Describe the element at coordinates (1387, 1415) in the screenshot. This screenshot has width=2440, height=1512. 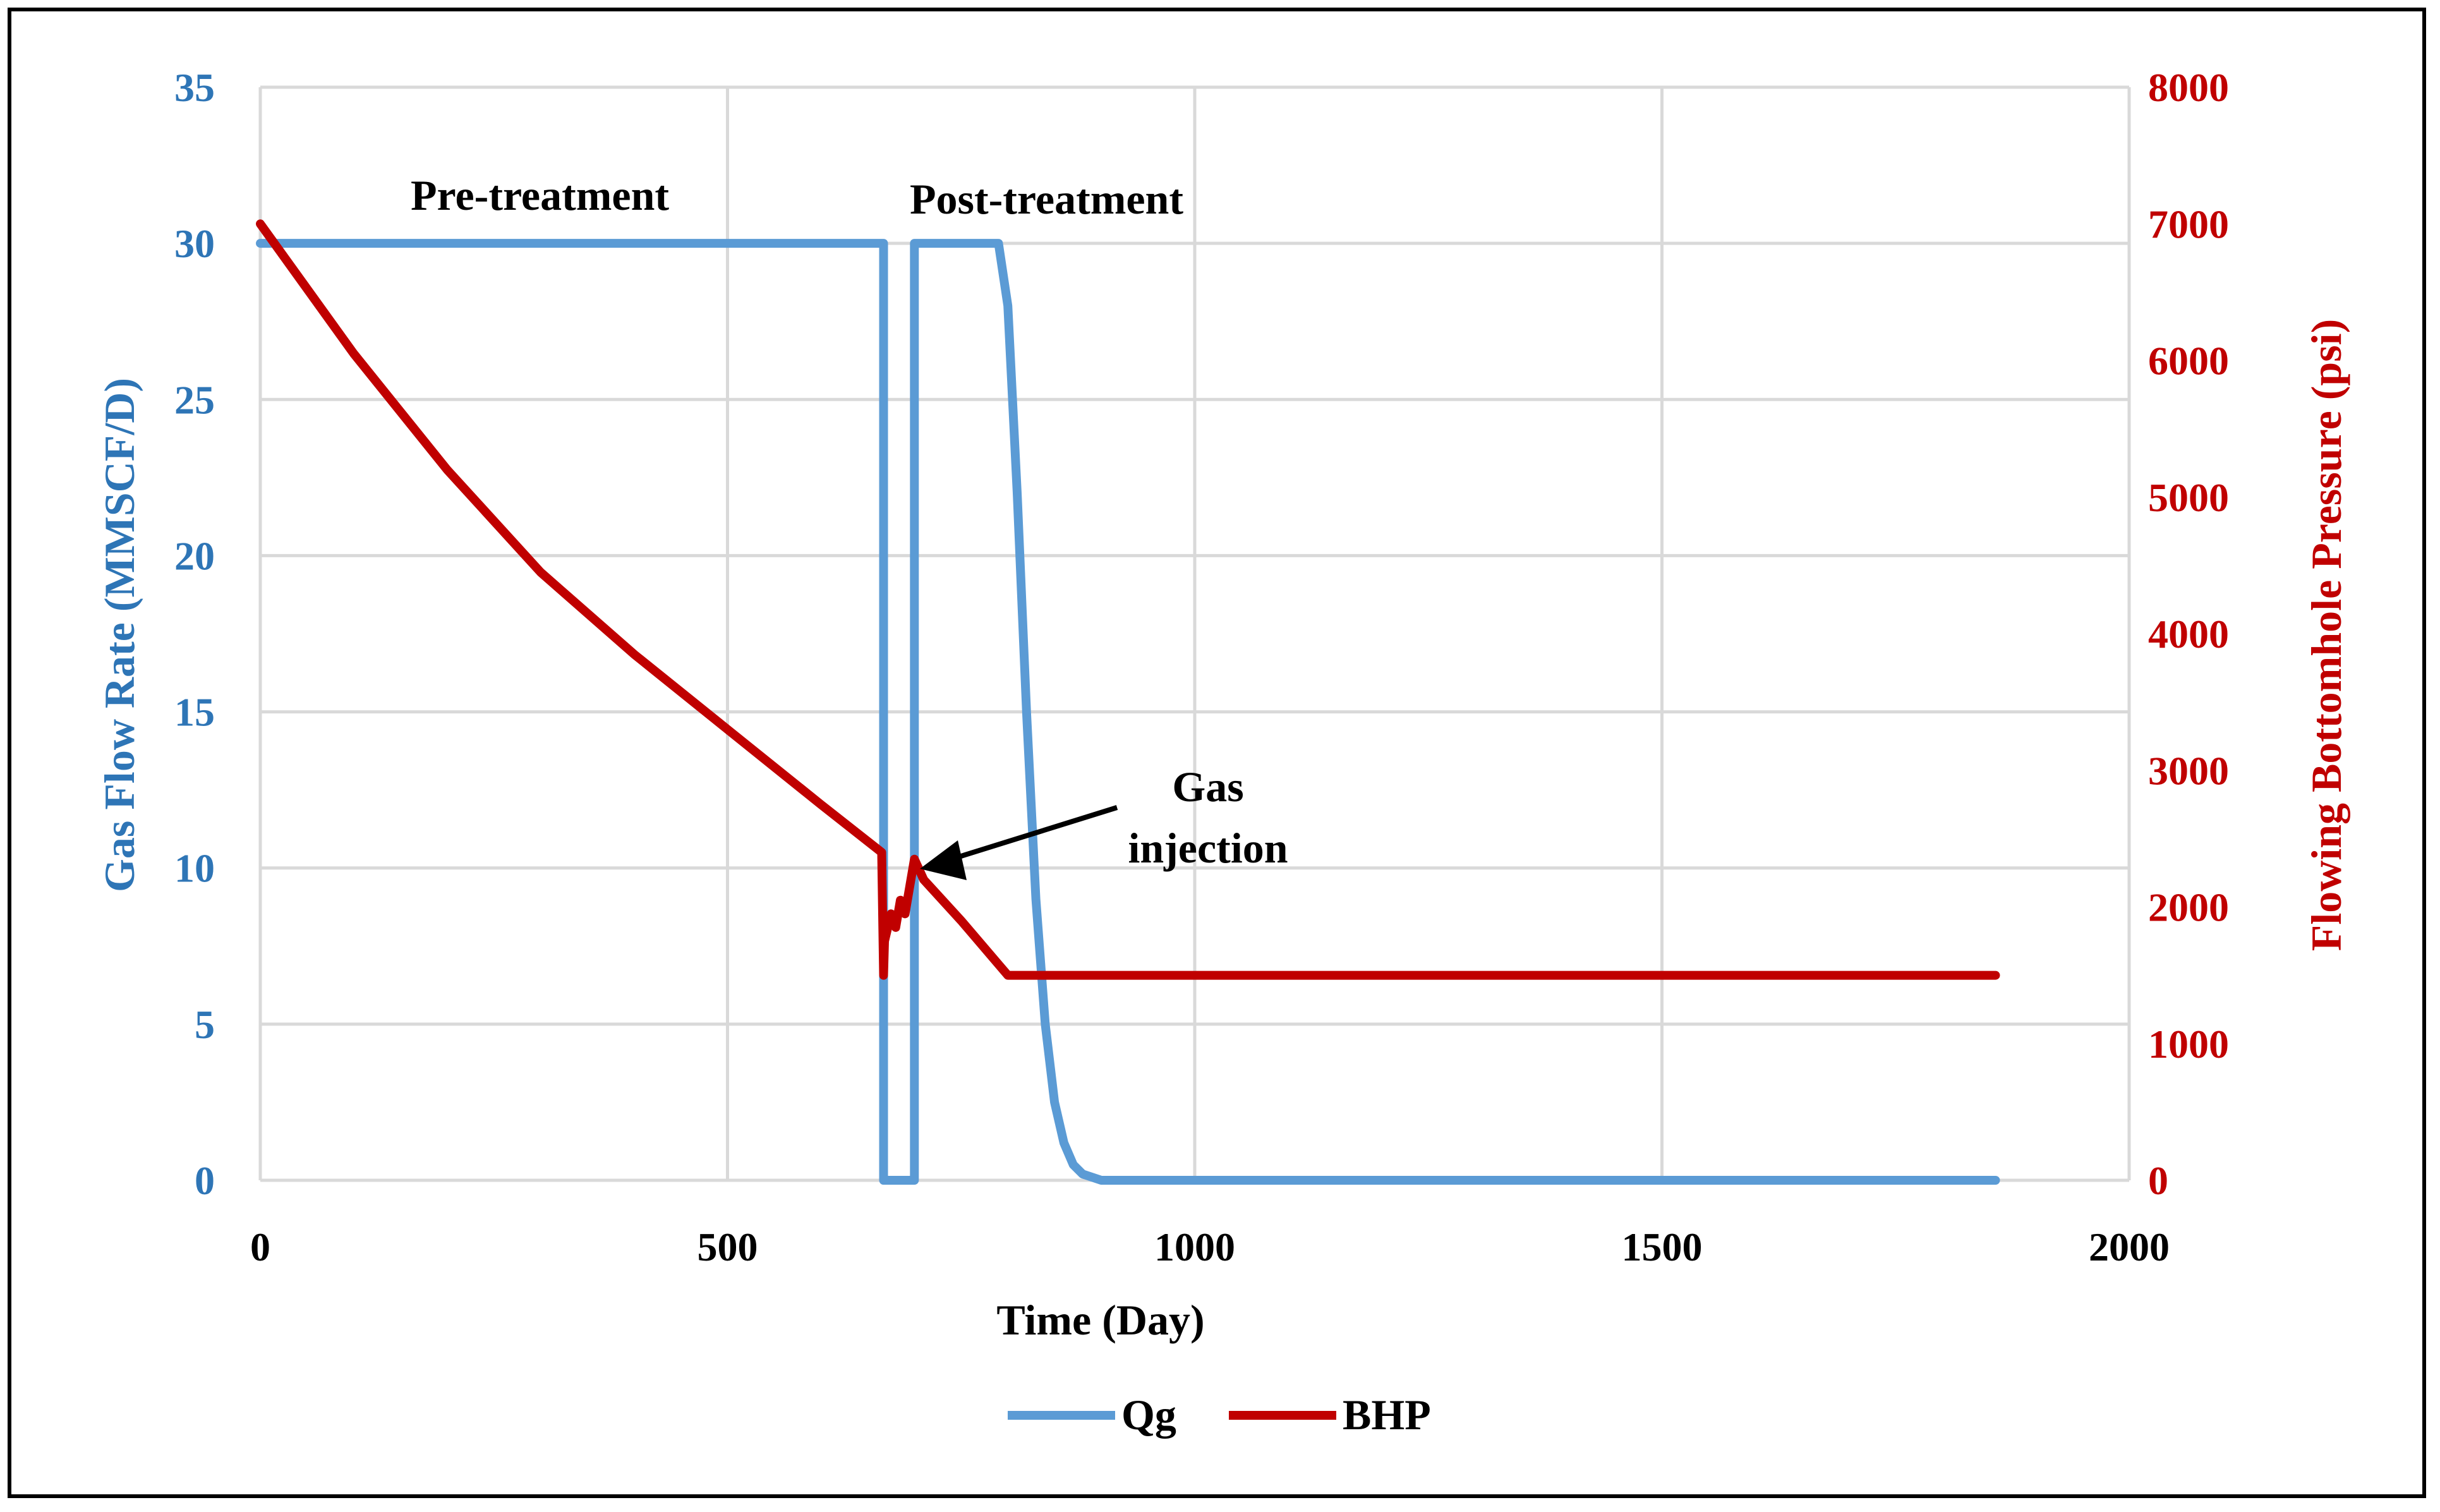
I see `legend-bhp-label: BHP` at that location.